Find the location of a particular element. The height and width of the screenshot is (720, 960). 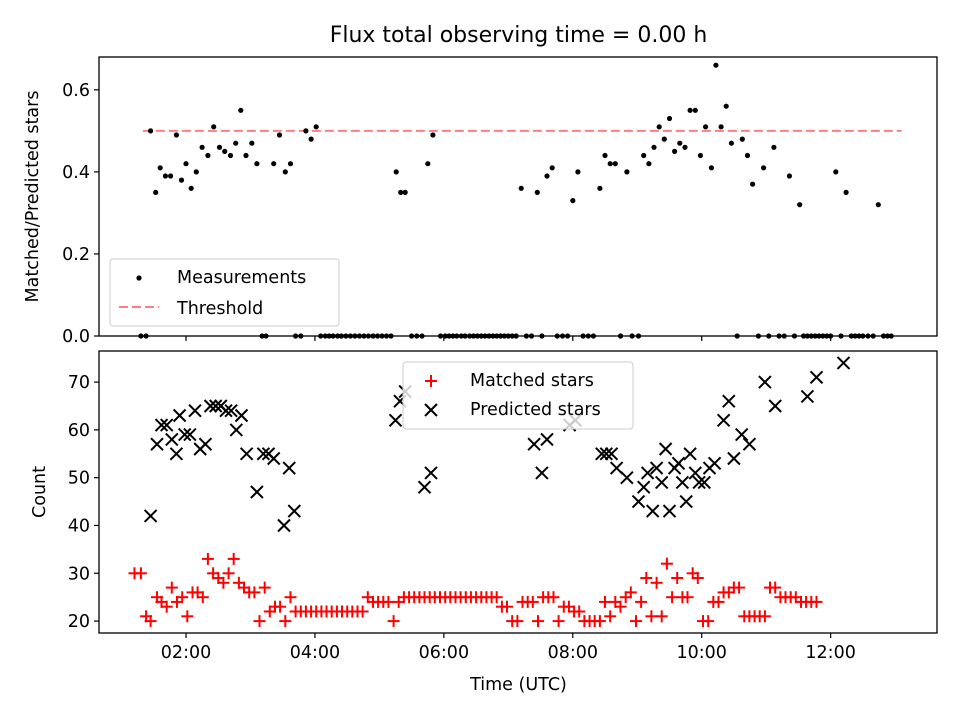

count-x-axis: 02:00 04:00 06:00 08:00 10:00 12:00 is located at coordinates (508, 648).